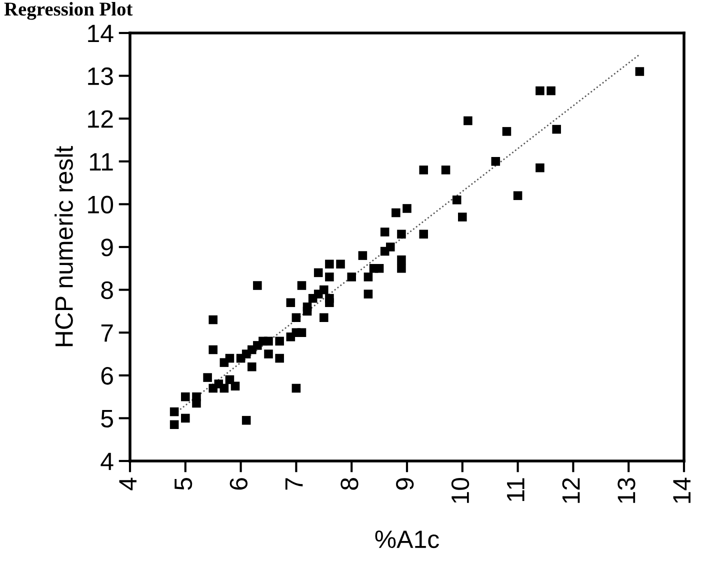 This screenshot has width=706, height=574. What do you see at coordinates (107, 376) in the screenshot?
I see `y-tick-label: 6` at bounding box center [107, 376].